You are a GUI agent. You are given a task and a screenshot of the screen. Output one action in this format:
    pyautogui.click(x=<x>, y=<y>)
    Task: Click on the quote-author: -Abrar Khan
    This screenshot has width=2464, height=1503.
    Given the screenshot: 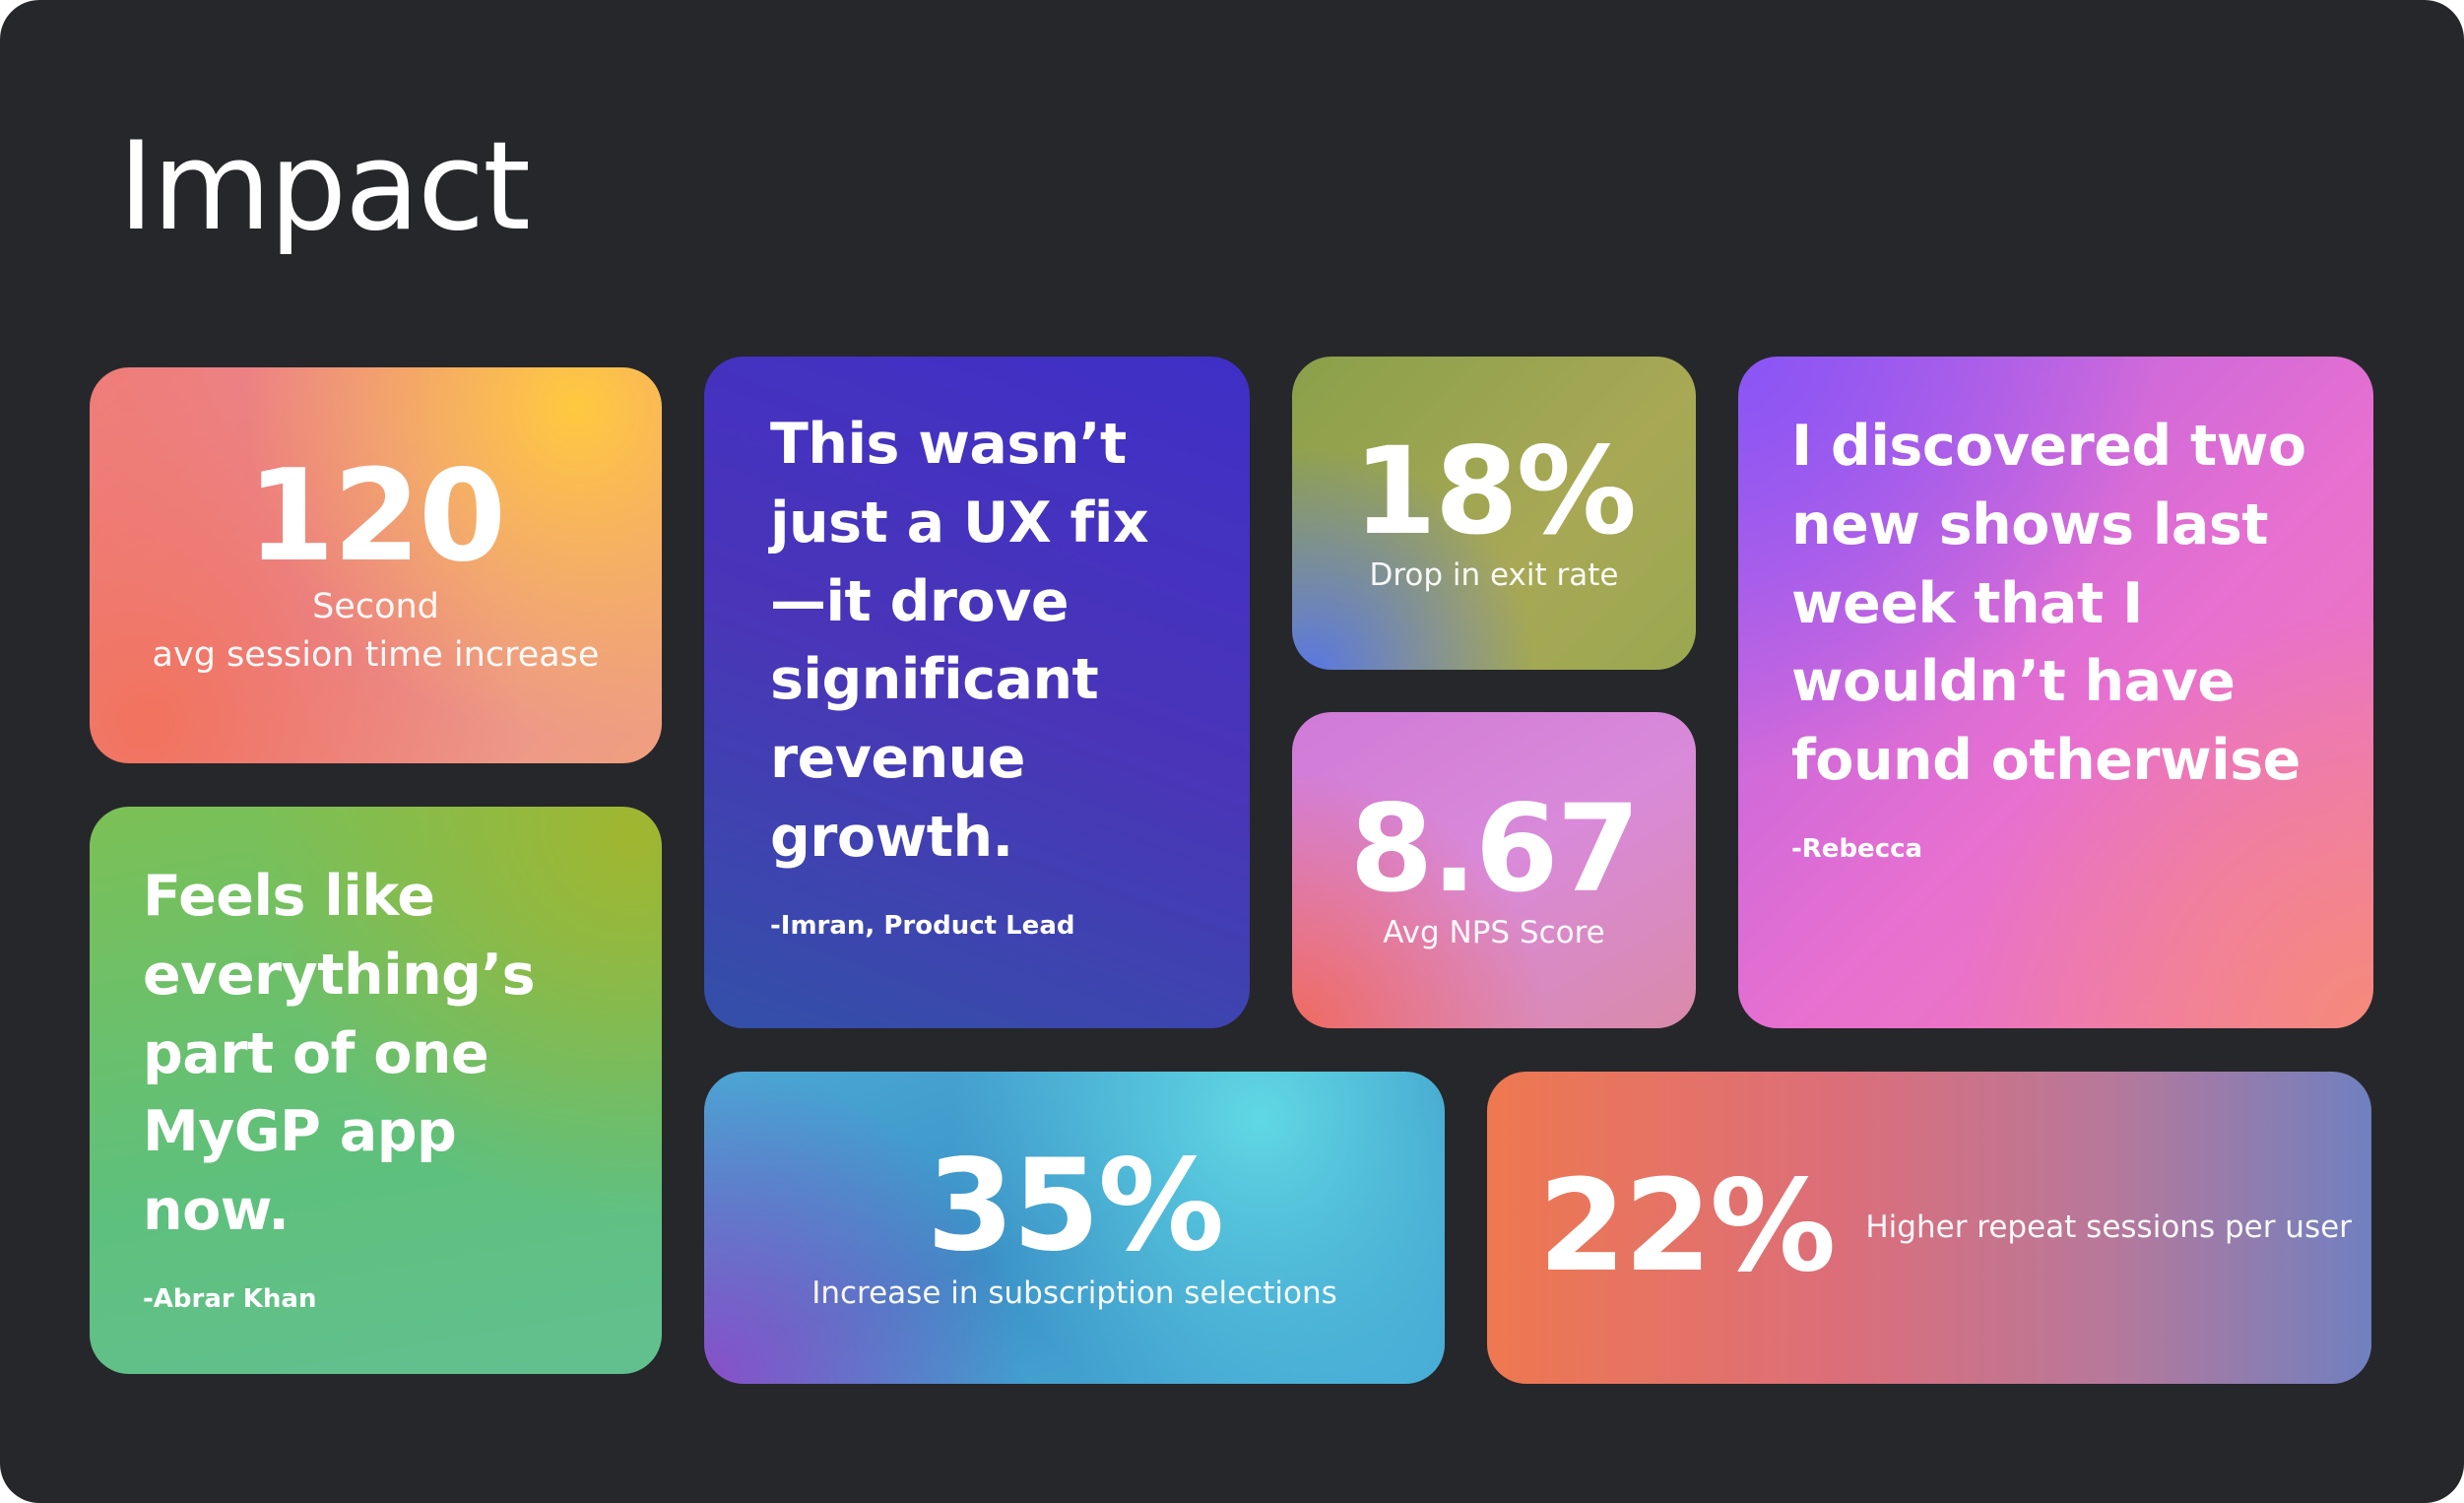 What is the action you would take?
    pyautogui.click(x=230, y=1298)
    